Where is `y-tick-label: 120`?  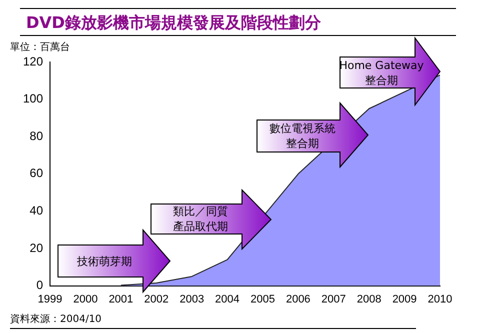
y-tick-label: 120 is located at coordinates (33, 61).